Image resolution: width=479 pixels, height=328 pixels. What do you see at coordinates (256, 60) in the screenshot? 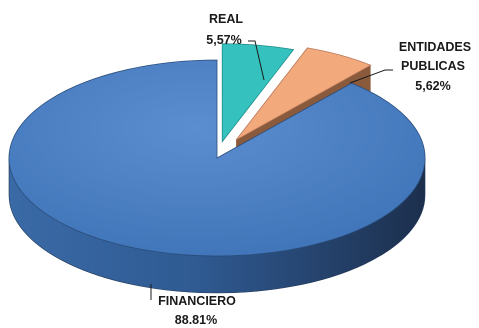
I see `leader-real` at bounding box center [256, 60].